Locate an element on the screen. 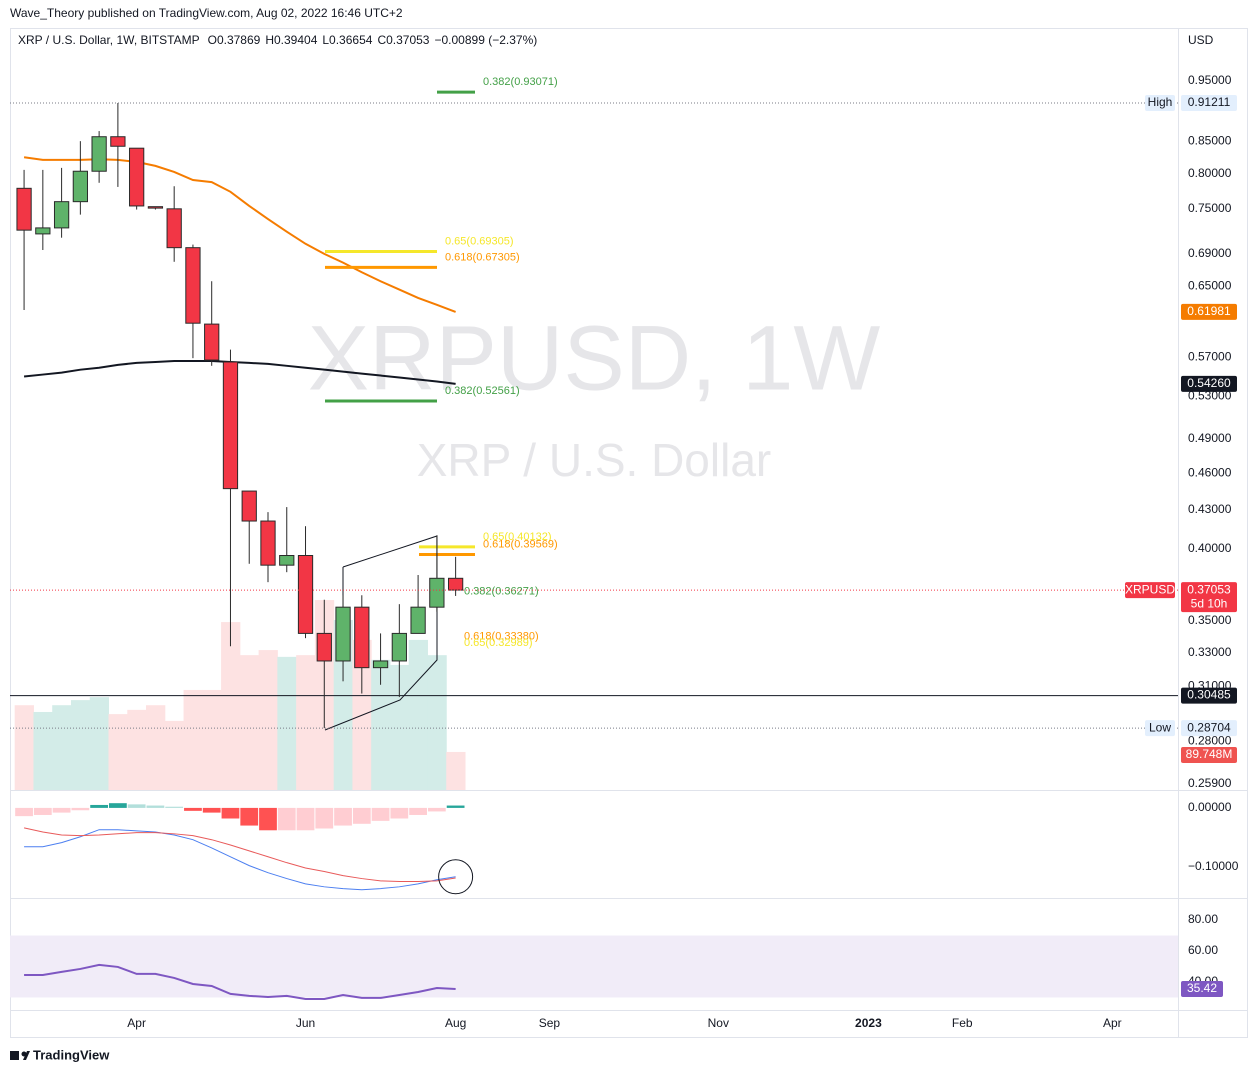 The image size is (1258, 1074). macd-tick-label: −0.10000 is located at coordinates (1213, 866).